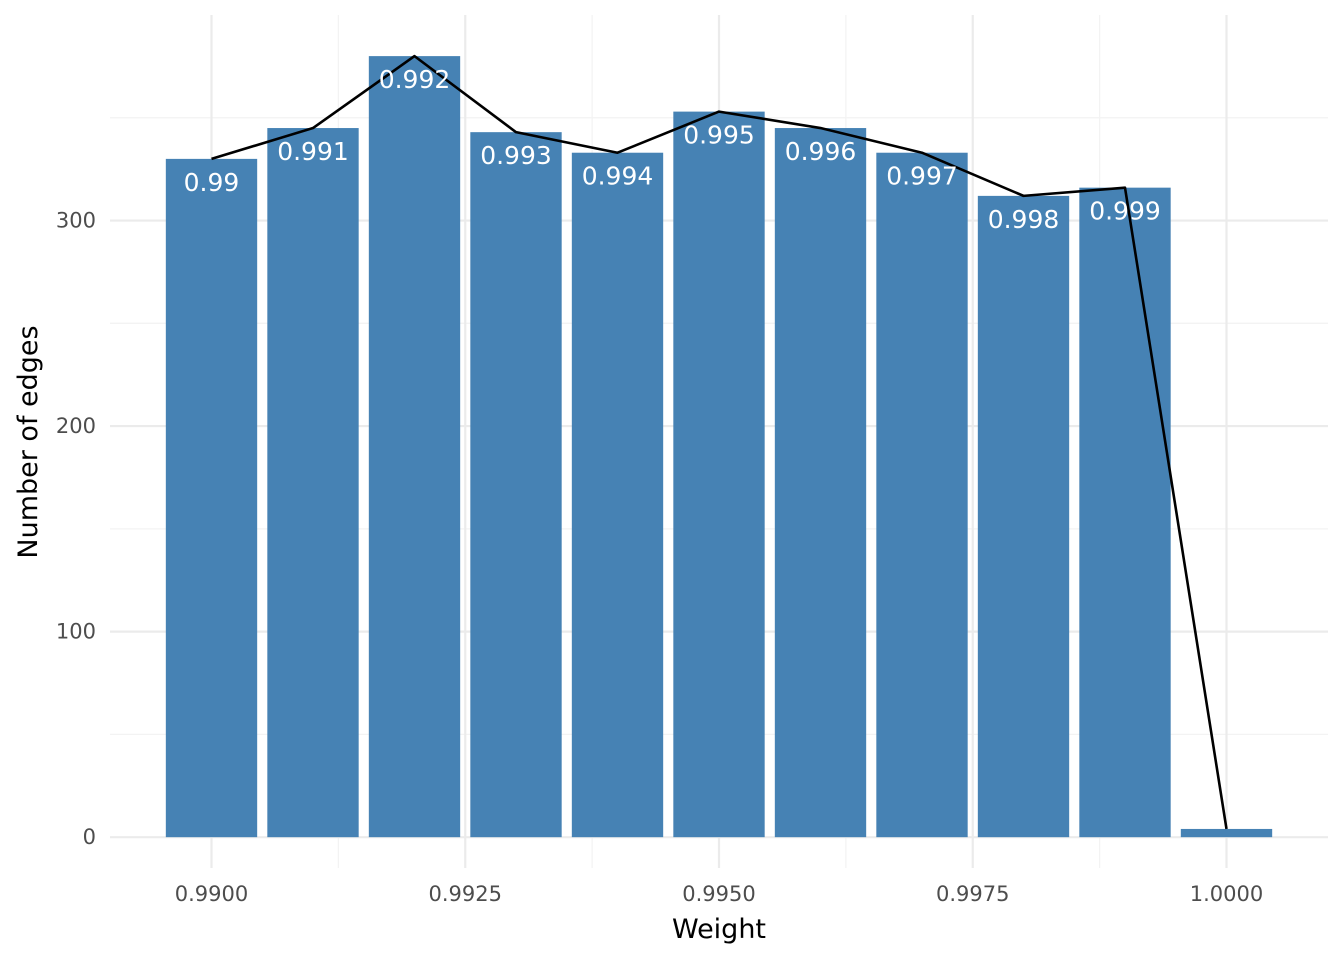 This screenshot has height=960, width=1344. Describe the element at coordinates (76, 632) in the screenshot. I see `y-tick-label: 100` at that location.